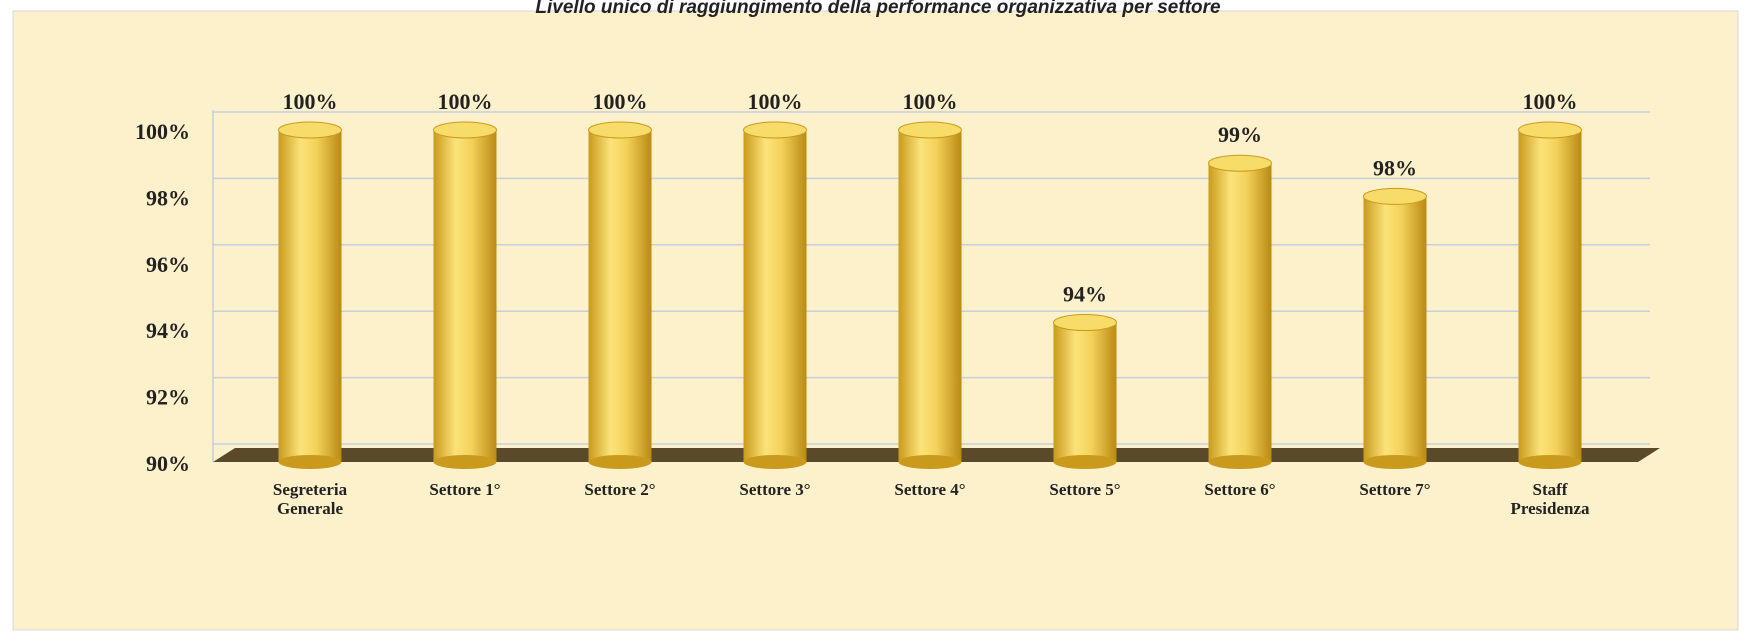 The image size is (1756, 632). What do you see at coordinates (930, 489) in the screenshot?
I see `x-tick-label: Settore 4°` at bounding box center [930, 489].